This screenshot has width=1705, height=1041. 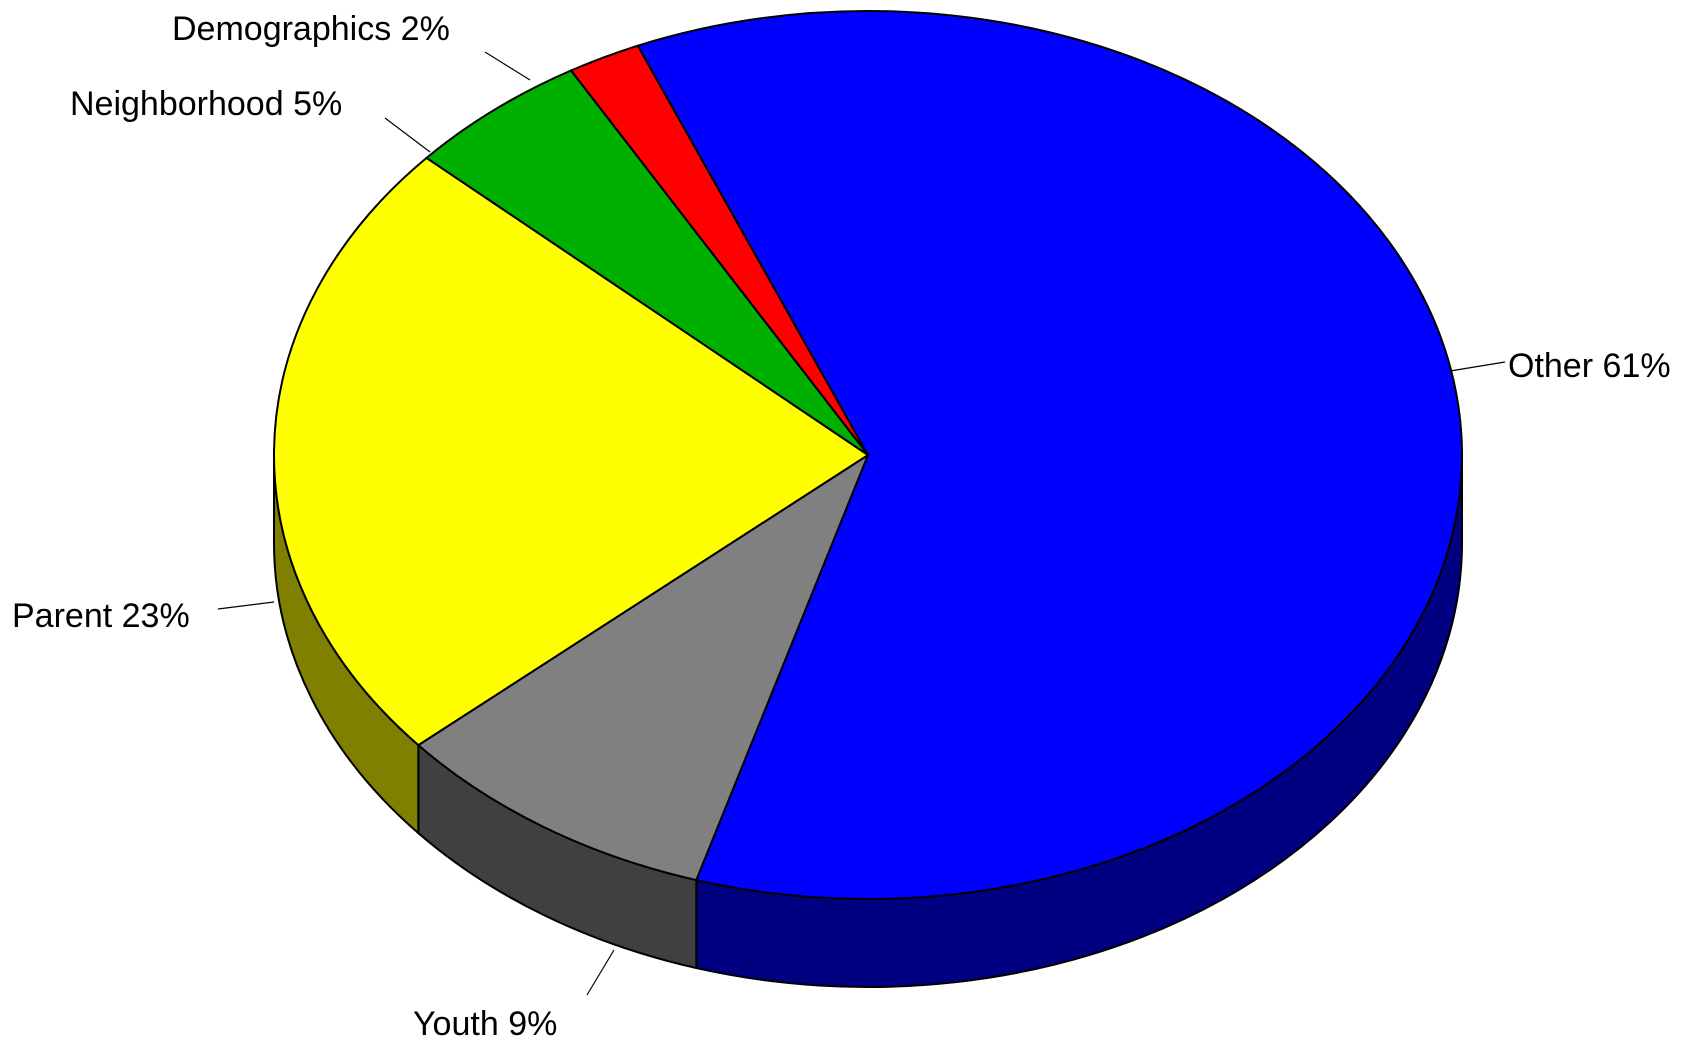 What do you see at coordinates (643, 667) in the screenshot?
I see `slice-youth` at bounding box center [643, 667].